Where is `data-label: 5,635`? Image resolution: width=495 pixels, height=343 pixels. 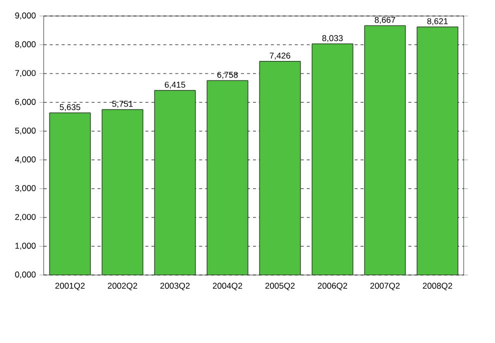 data-label: 5,635 is located at coordinates (70, 108).